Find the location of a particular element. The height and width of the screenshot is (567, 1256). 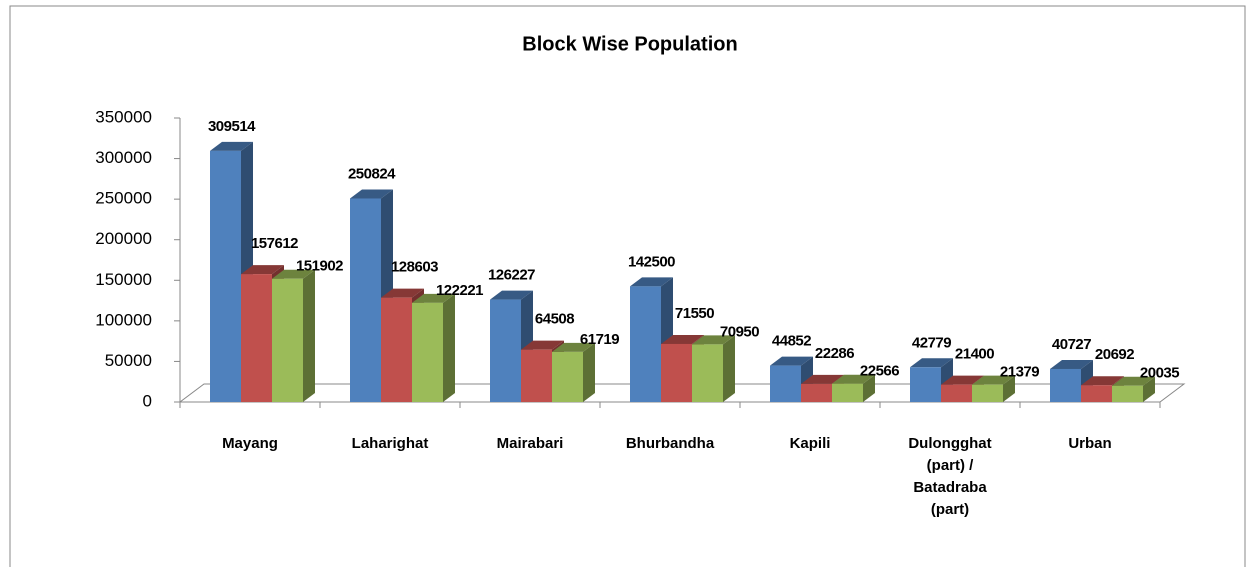

data-label: 61719 is located at coordinates (599, 339).